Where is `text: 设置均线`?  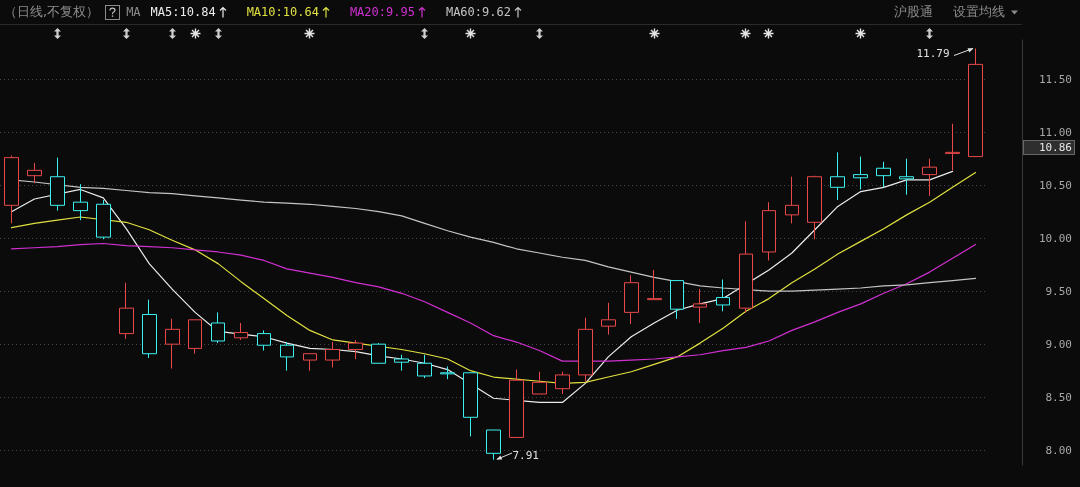 text: 设置均线 is located at coordinates (979, 12).